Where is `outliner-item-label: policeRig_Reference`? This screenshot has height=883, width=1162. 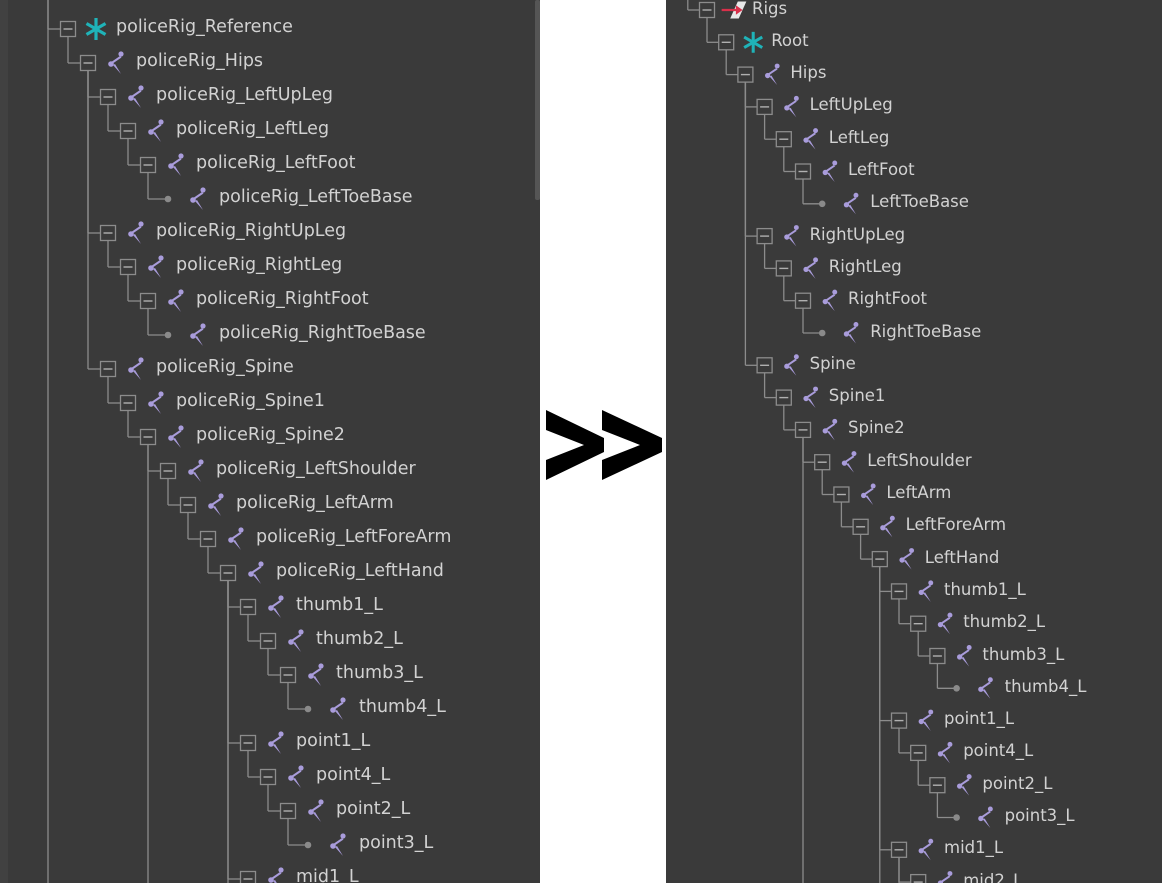
outliner-item-label: policeRig_Reference is located at coordinates (204, 27).